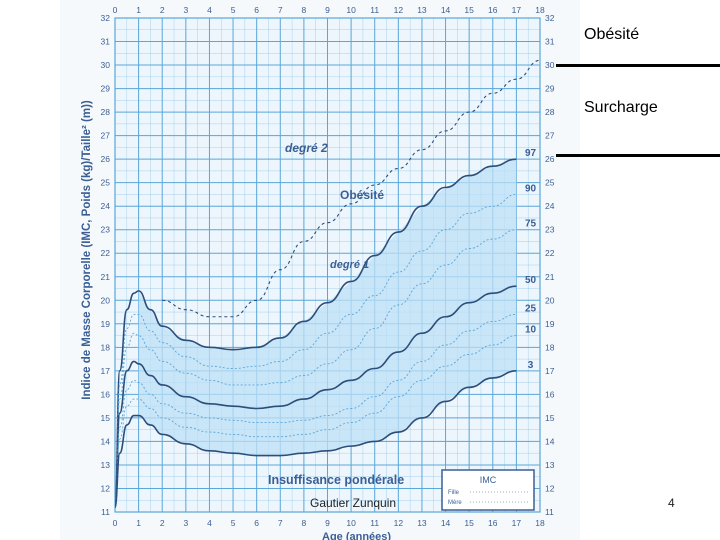 The image size is (720, 540). Describe the element at coordinates (550, 441) in the screenshot. I see `y-tick-label-right: 14` at that location.